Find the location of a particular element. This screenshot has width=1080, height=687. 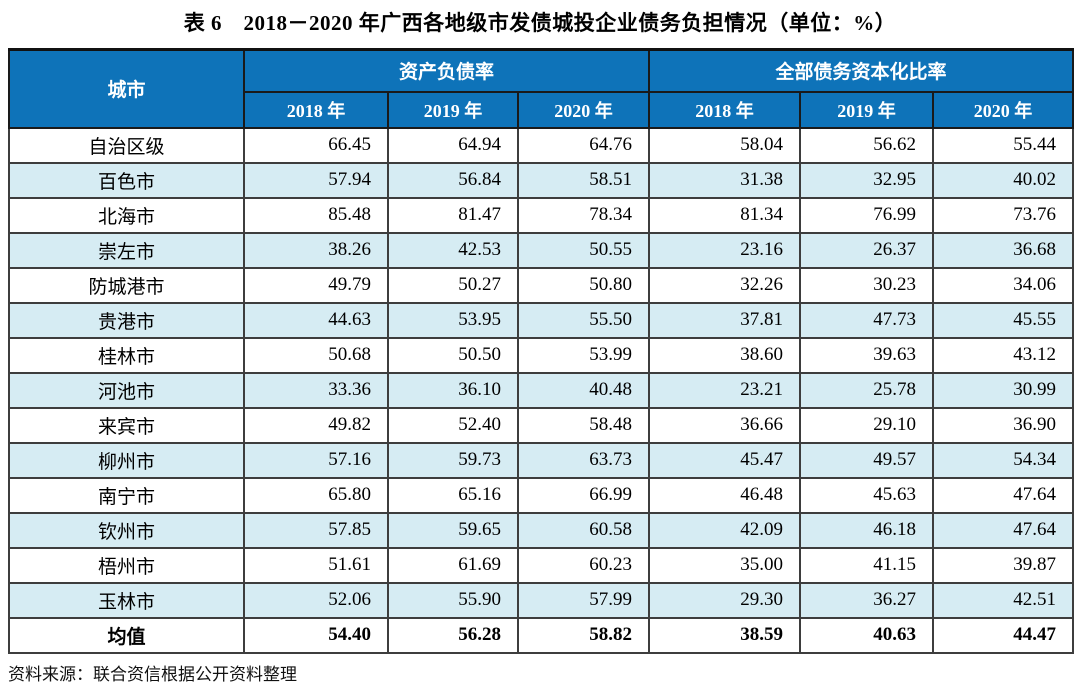

value-cell: 41.15 is located at coordinates (867, 565).